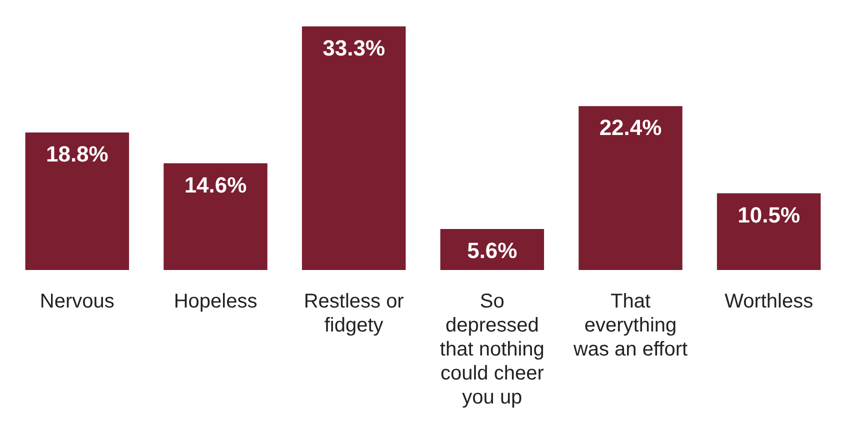 The height and width of the screenshot is (430, 846). I want to click on x-tick-label: Nervous, so click(77, 301).